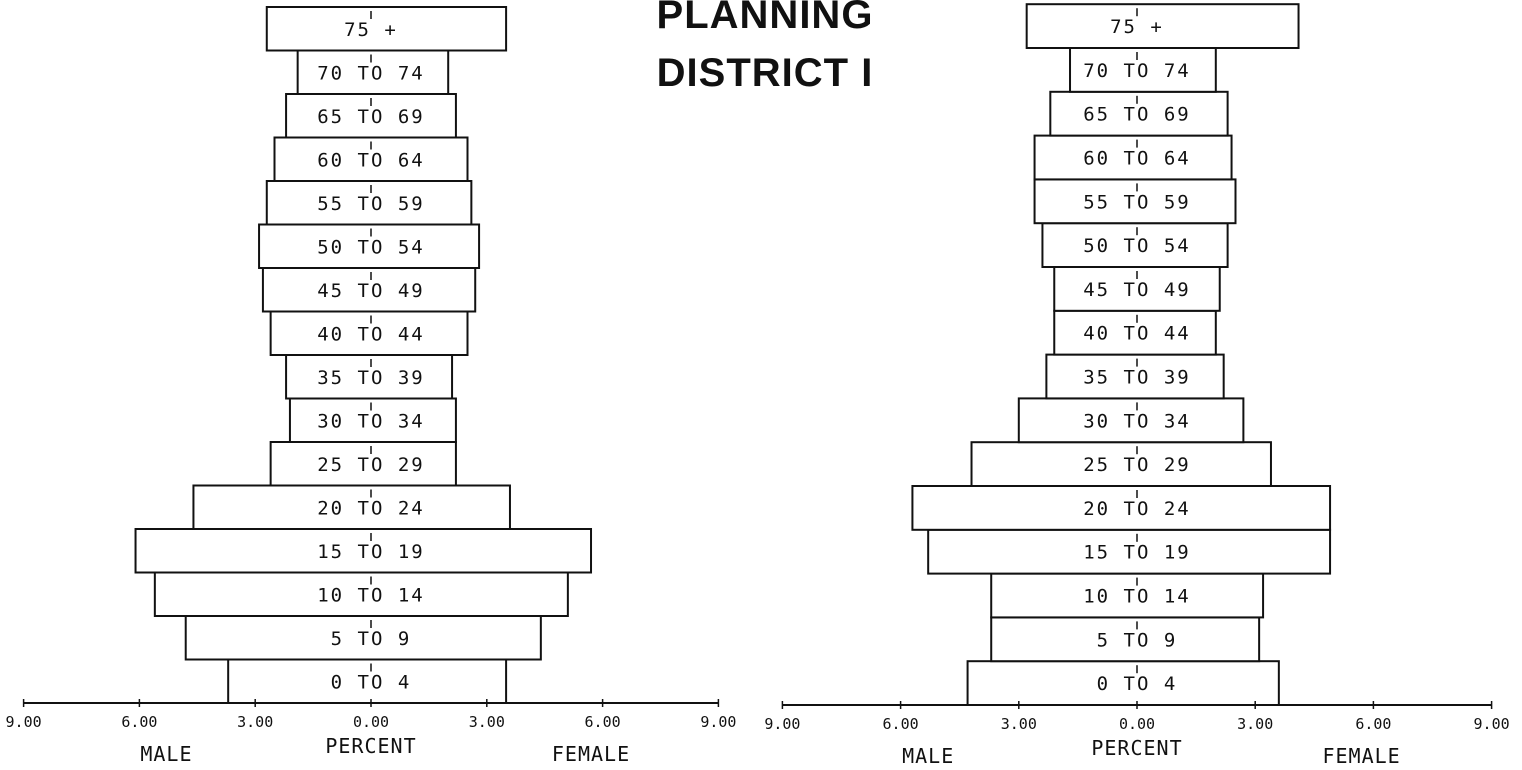 The image size is (1522, 770). What do you see at coordinates (765, 73) in the screenshot?
I see `title-line-2: DISTRICT I` at bounding box center [765, 73].